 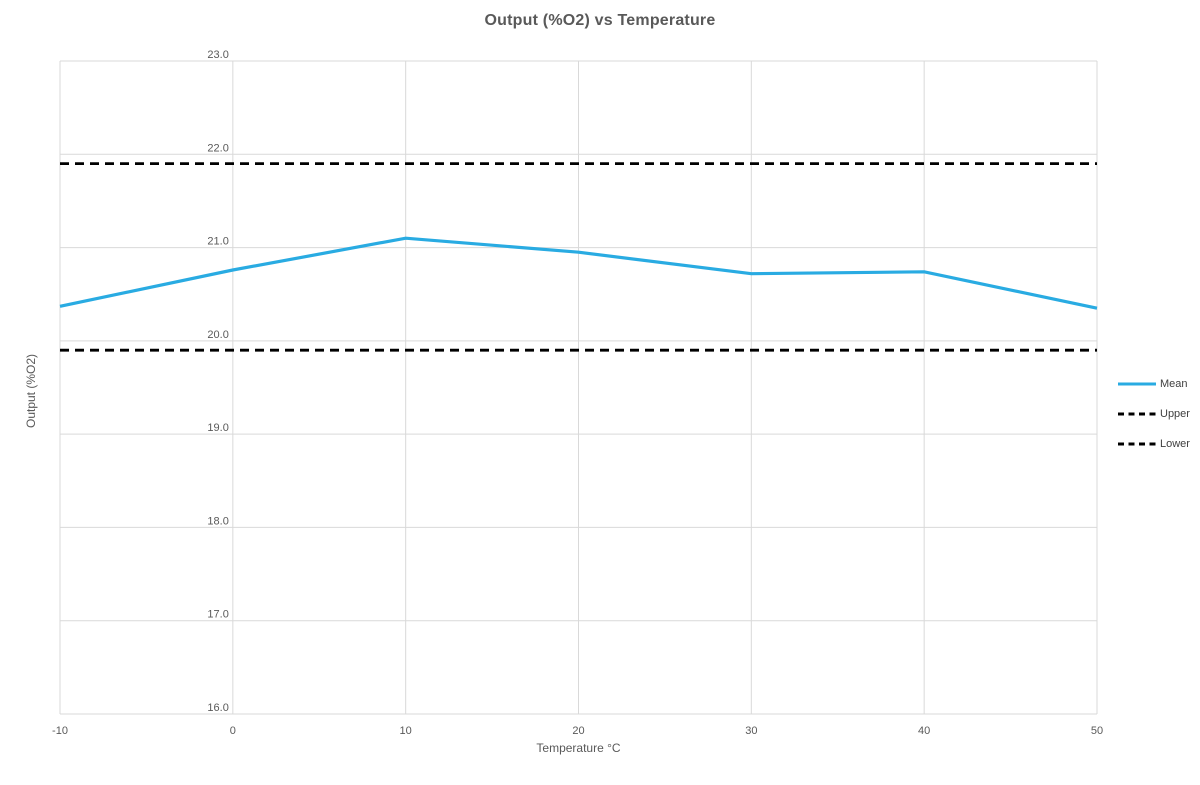 What do you see at coordinates (578, 273) in the screenshot?
I see `series-line-mean` at bounding box center [578, 273].